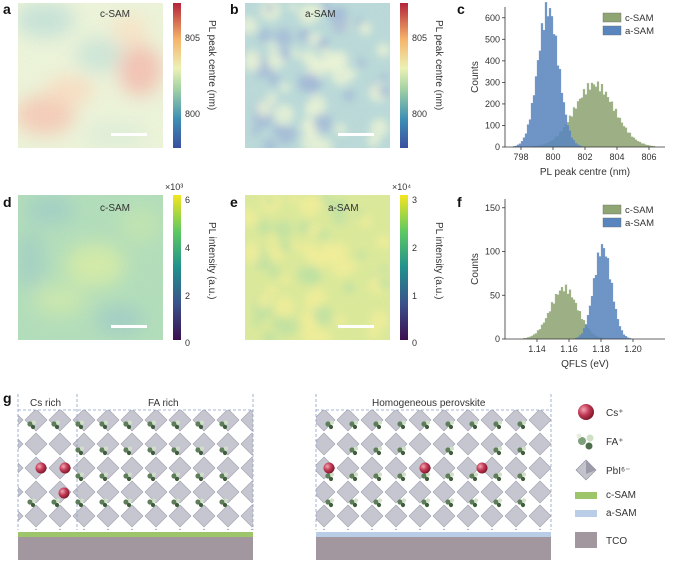  What do you see at coordinates (414, 200) in the screenshot?
I see `colorbar-e-tick: 3` at bounding box center [414, 200].